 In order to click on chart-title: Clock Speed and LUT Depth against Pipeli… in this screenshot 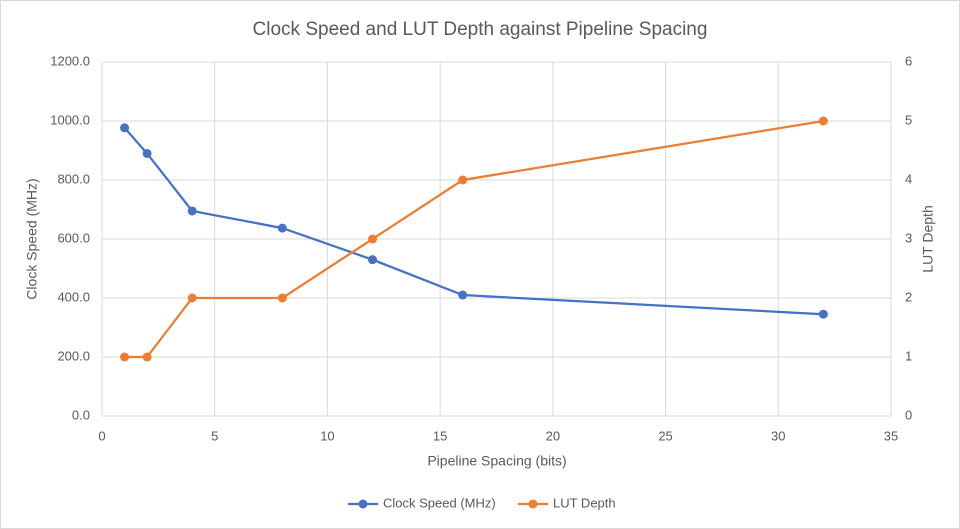, I will do `click(480, 29)`.